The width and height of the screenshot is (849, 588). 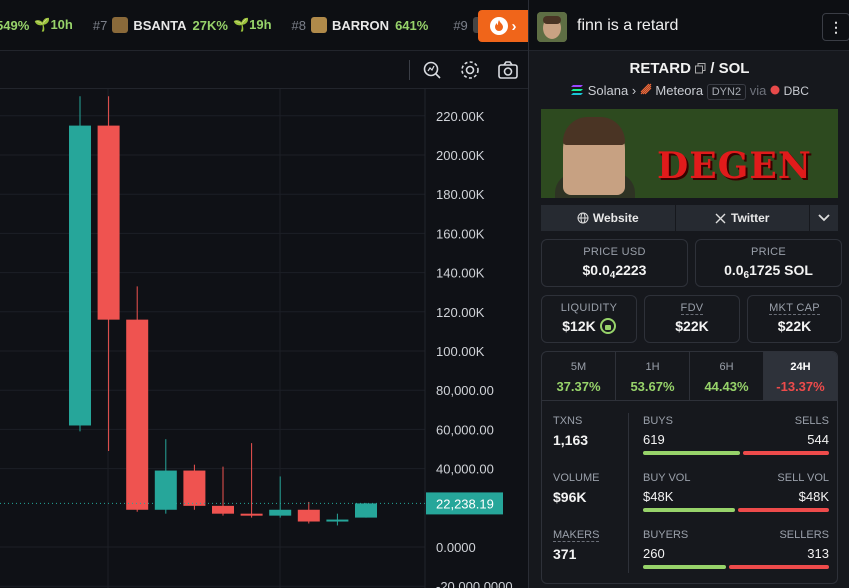 I want to click on sells-bar, so click(x=786, y=453).